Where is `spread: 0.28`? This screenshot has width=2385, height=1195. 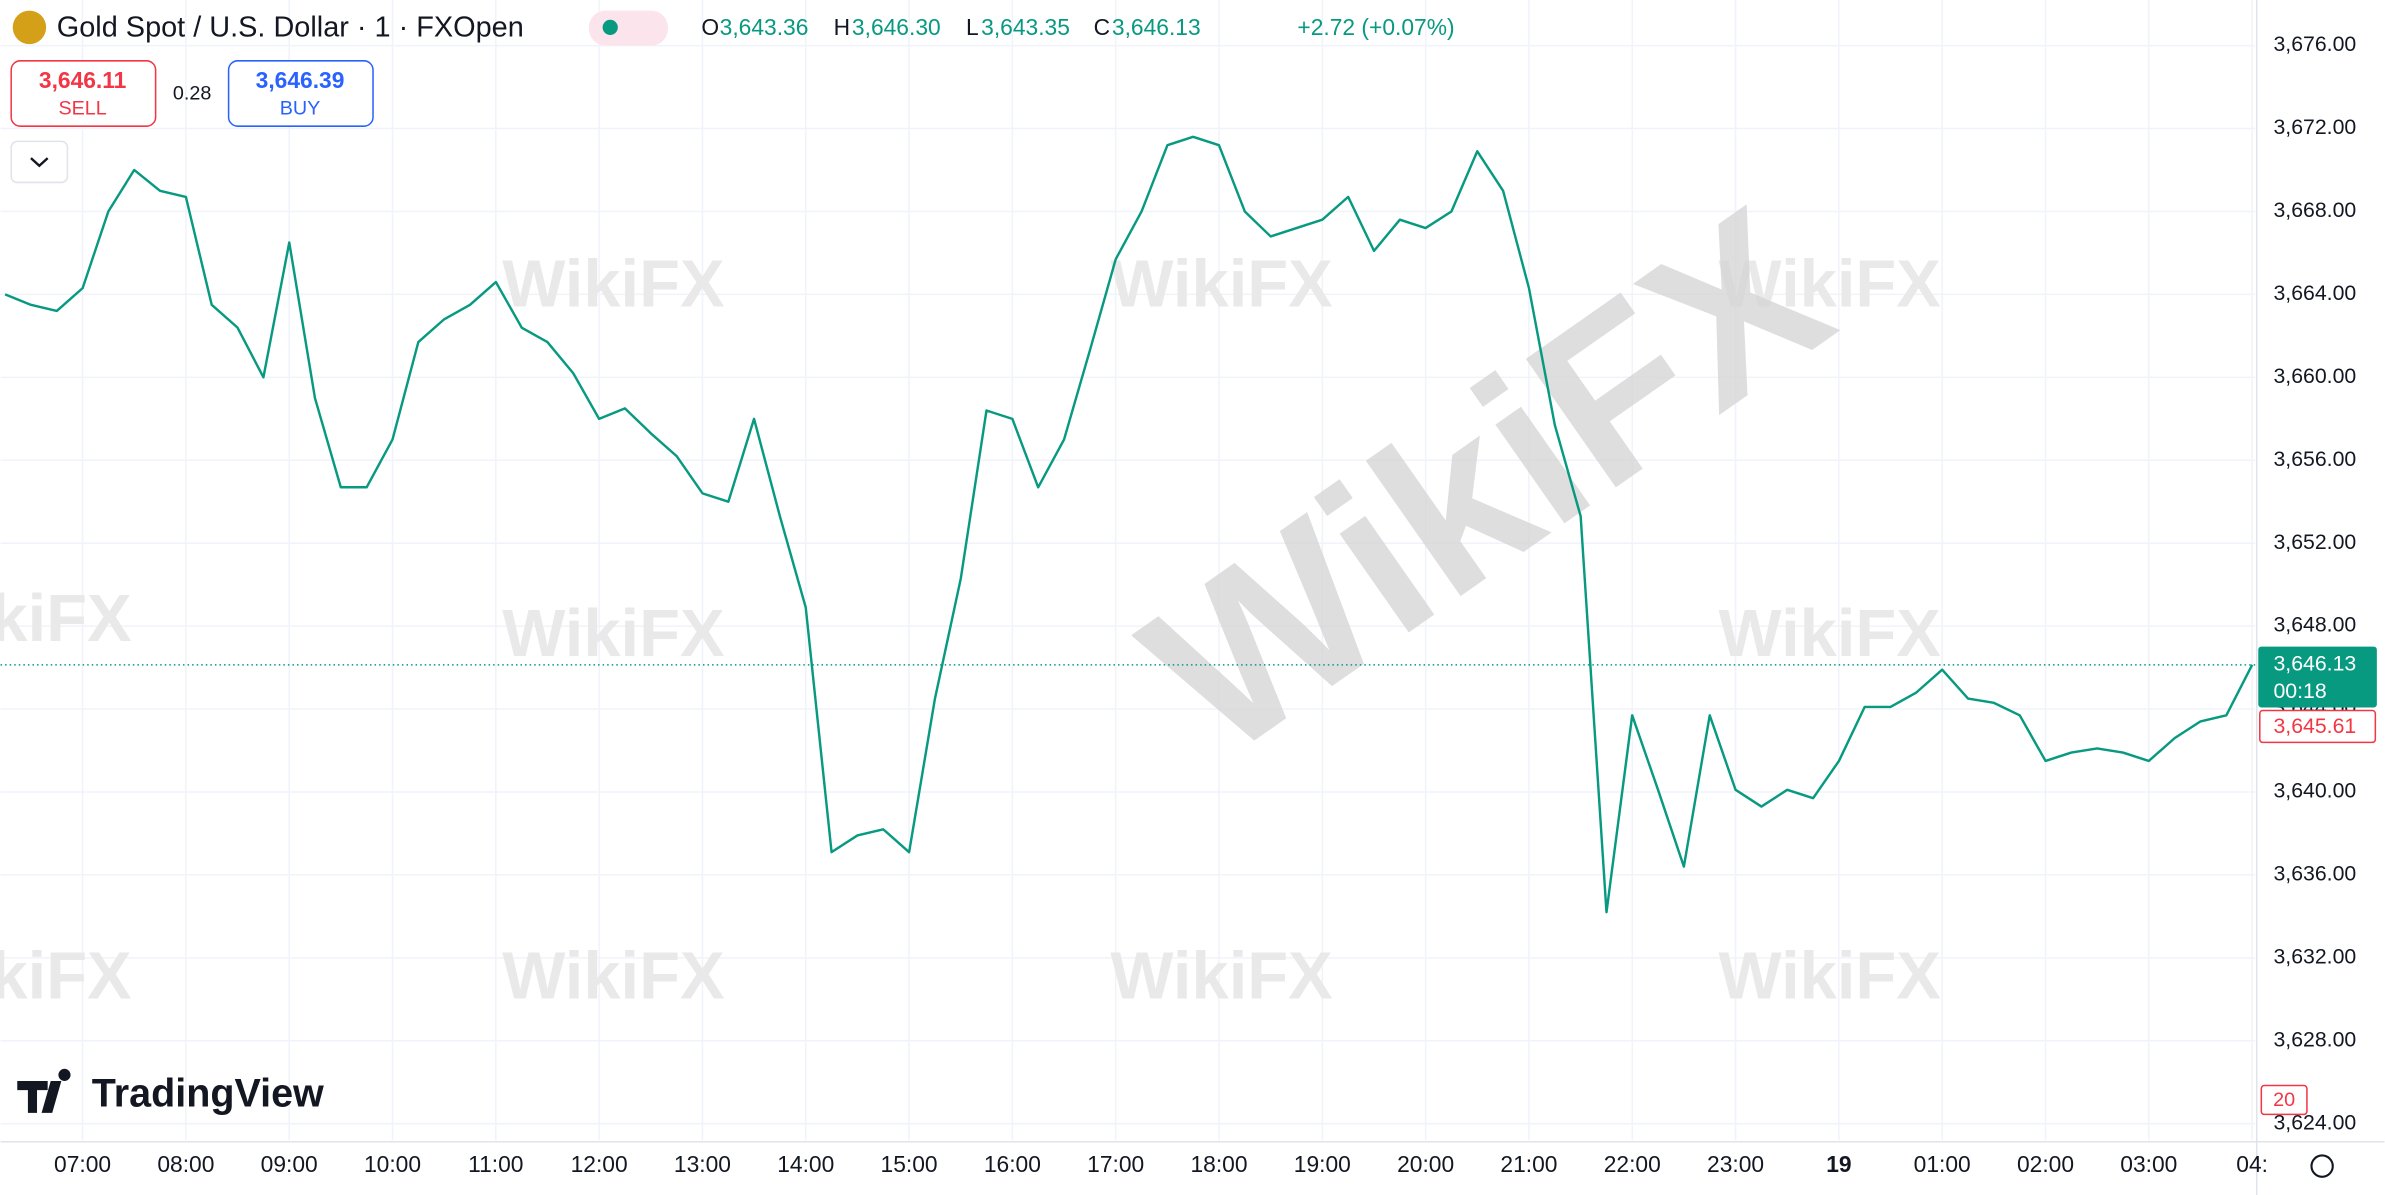 spread: 0.28 is located at coordinates (192, 93).